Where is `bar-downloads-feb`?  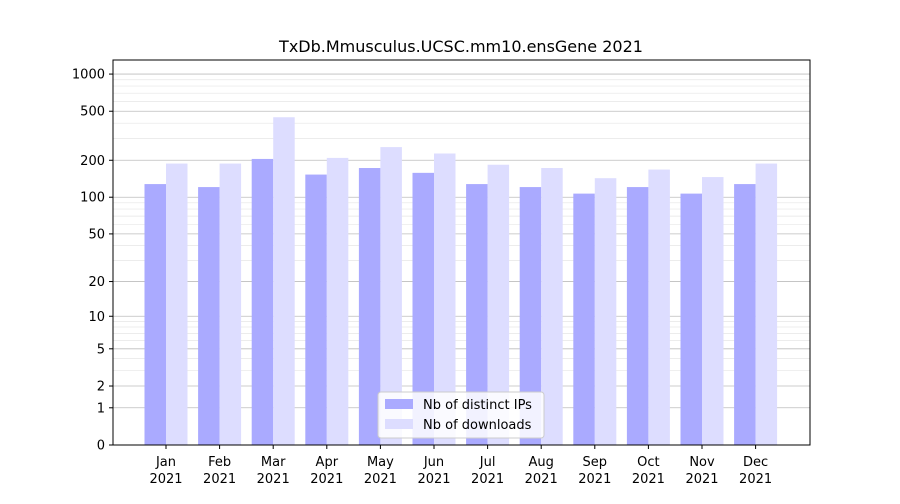 bar-downloads-feb is located at coordinates (230, 304).